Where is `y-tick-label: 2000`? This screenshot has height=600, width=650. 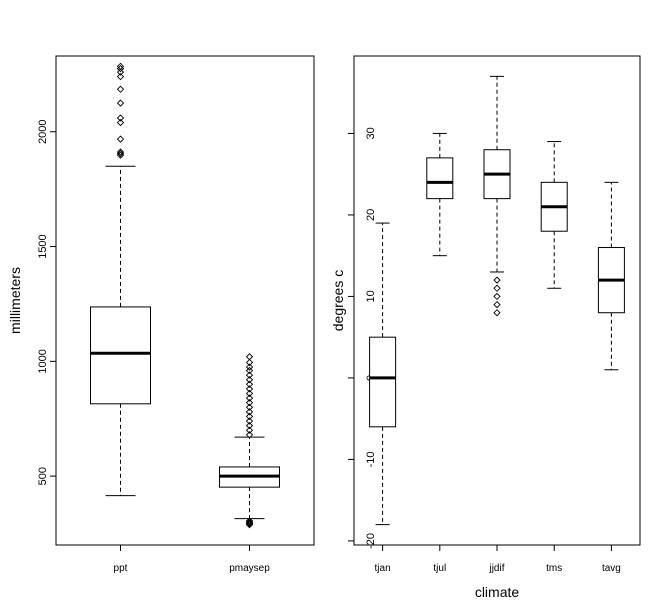 y-tick-label: 2000 is located at coordinates (43, 132).